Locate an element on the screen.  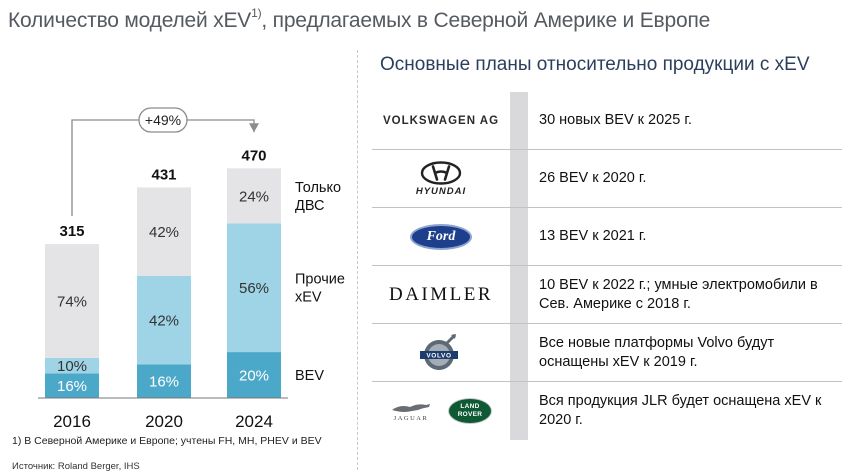
legend-label: xEV is located at coordinates (308, 298).